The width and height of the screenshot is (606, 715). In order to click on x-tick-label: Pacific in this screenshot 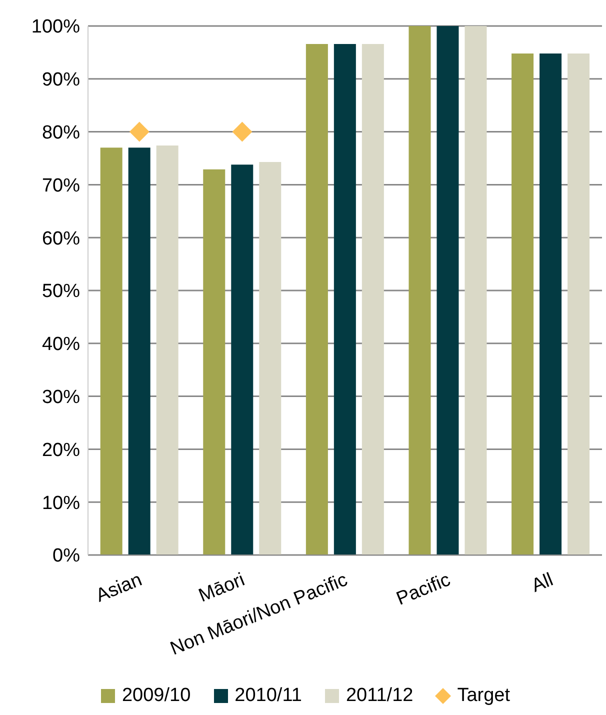, I will do `click(424, 589)`.